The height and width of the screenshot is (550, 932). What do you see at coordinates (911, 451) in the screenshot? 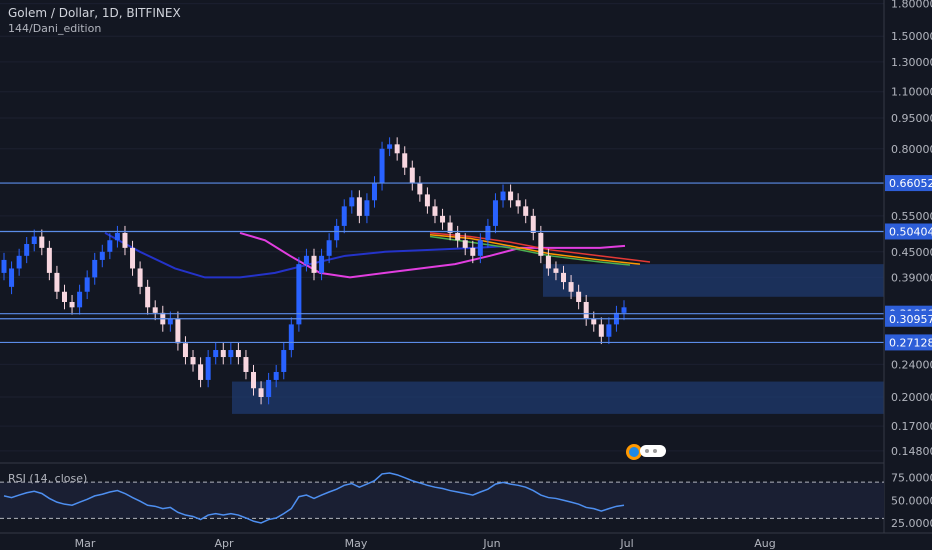
I see `price-tick-label: 0.14800` at bounding box center [911, 451].